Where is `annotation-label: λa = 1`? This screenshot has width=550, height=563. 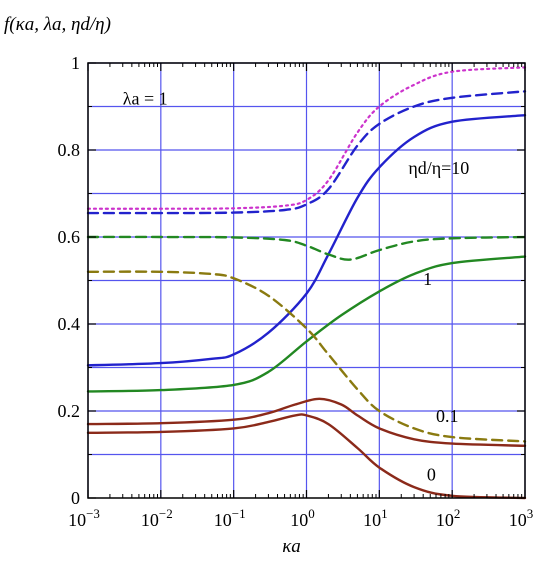 annotation-label: λa = 1 is located at coordinates (145, 98).